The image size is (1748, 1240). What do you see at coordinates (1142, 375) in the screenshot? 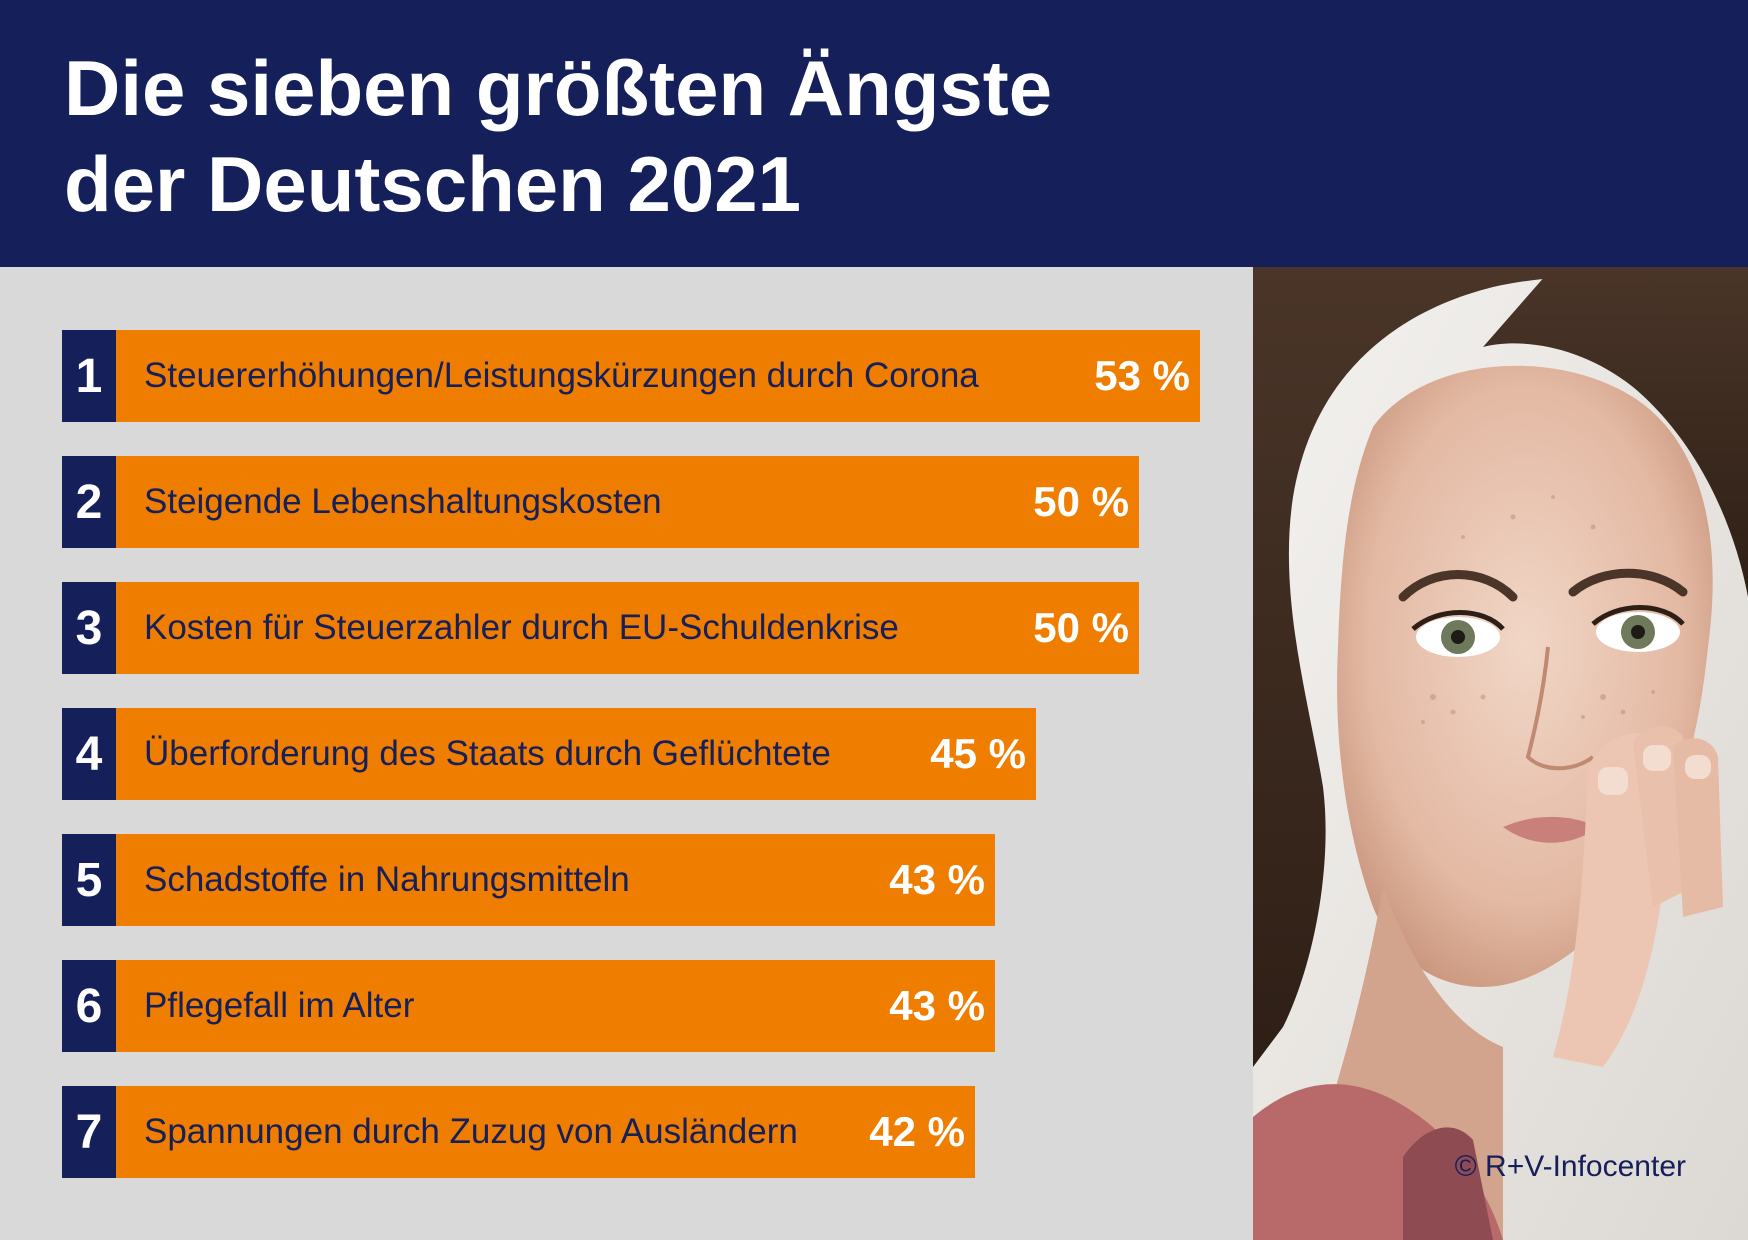
I see `bar-value-1: 53 %` at bounding box center [1142, 375].